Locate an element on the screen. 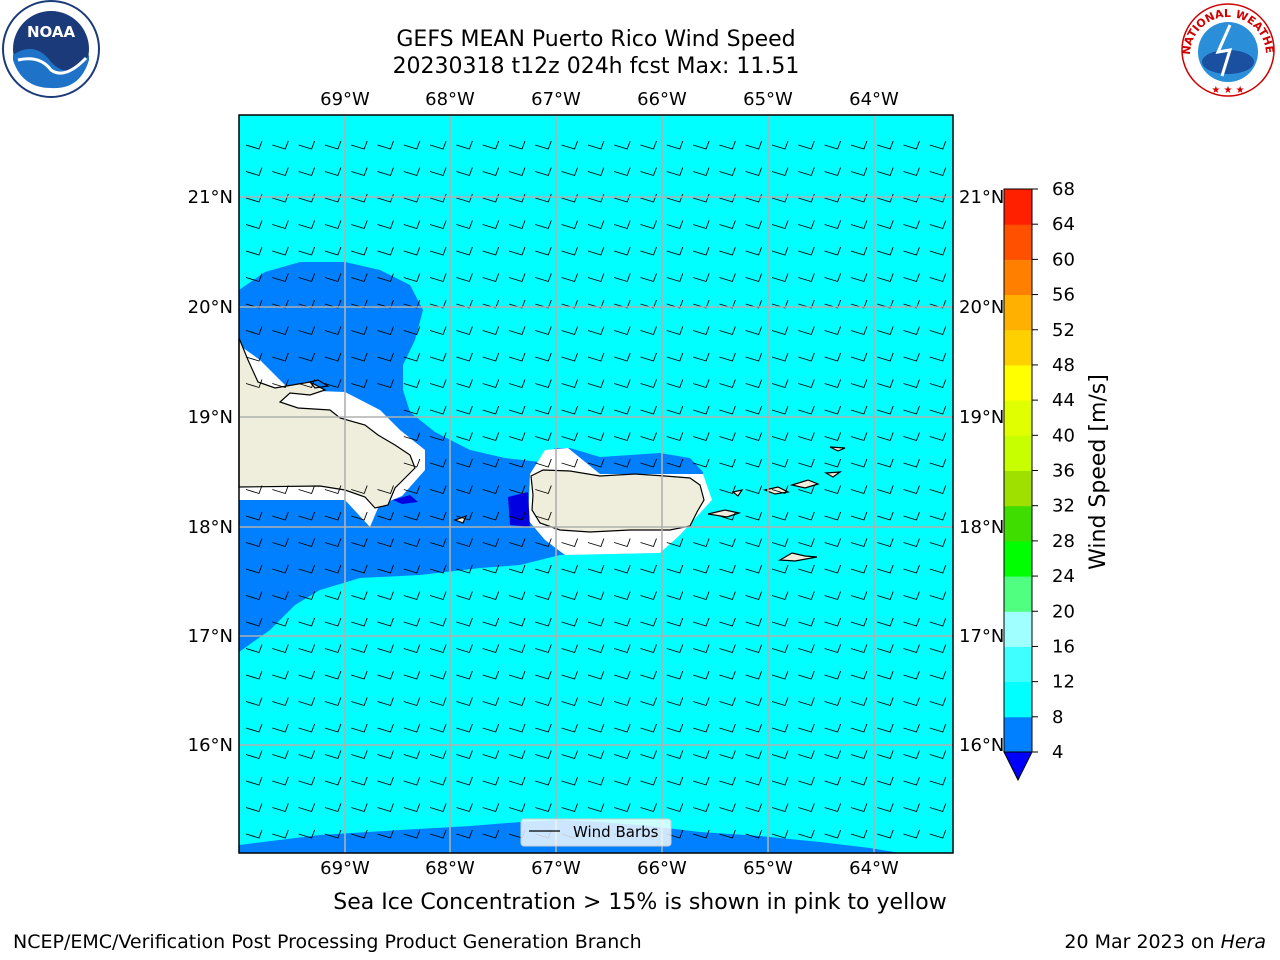 Image resolution: width=1280 pixels, height=960 pixels. lon-tick-label: 67°W is located at coordinates (556, 99).